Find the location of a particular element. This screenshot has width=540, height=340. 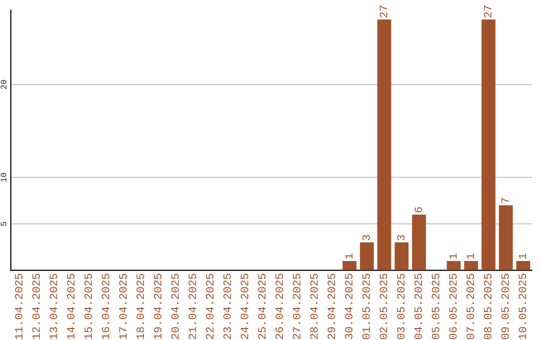

data-label: 7 is located at coordinates (505, 201).